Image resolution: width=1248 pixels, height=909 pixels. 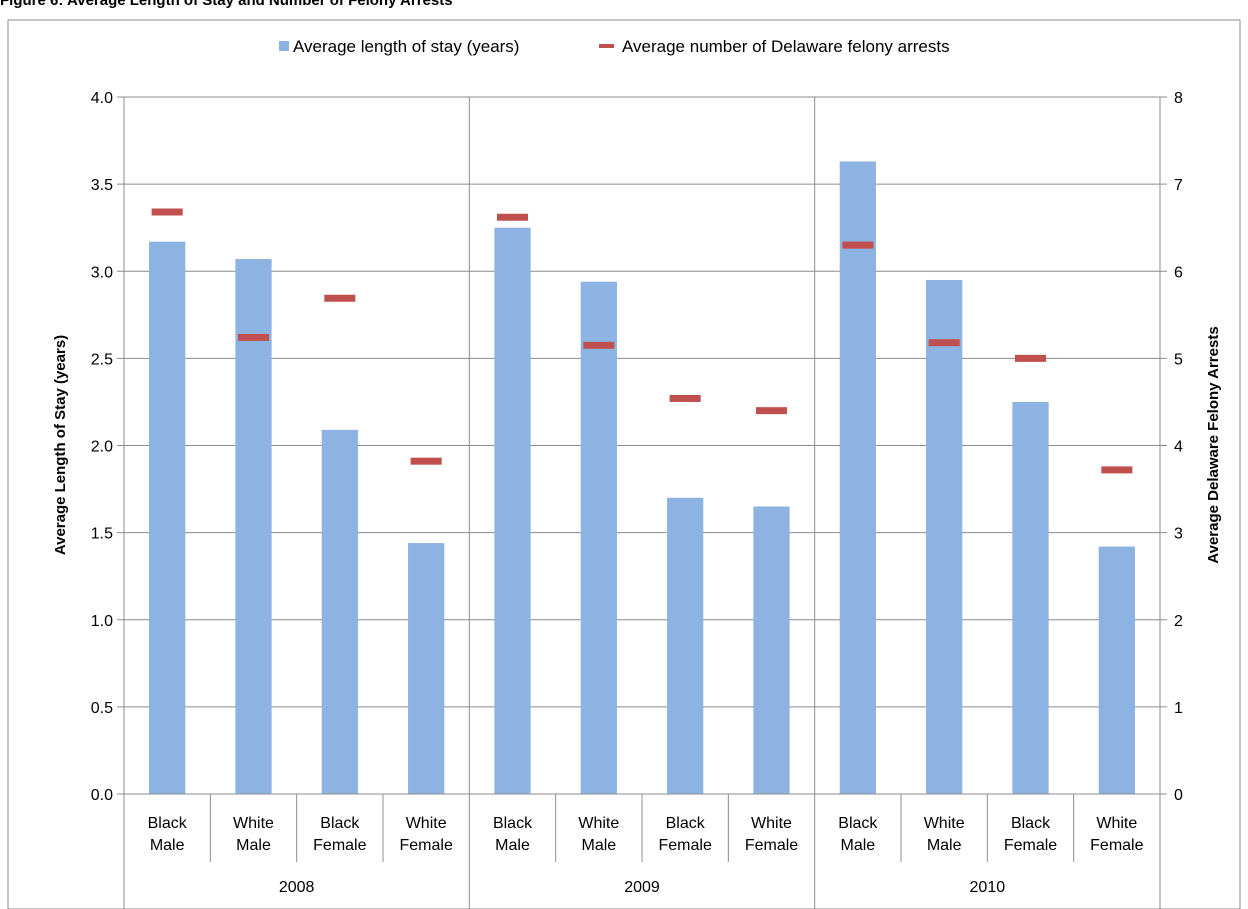 I want to click on y-left-tick-label: 0.5, so click(x=102, y=708).